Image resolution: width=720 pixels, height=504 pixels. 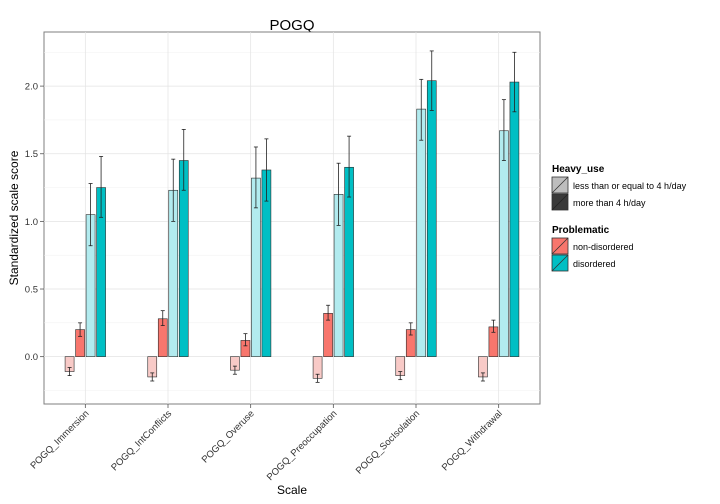 I want to click on y-axis-label: Standardized scale score, so click(x=14, y=217).